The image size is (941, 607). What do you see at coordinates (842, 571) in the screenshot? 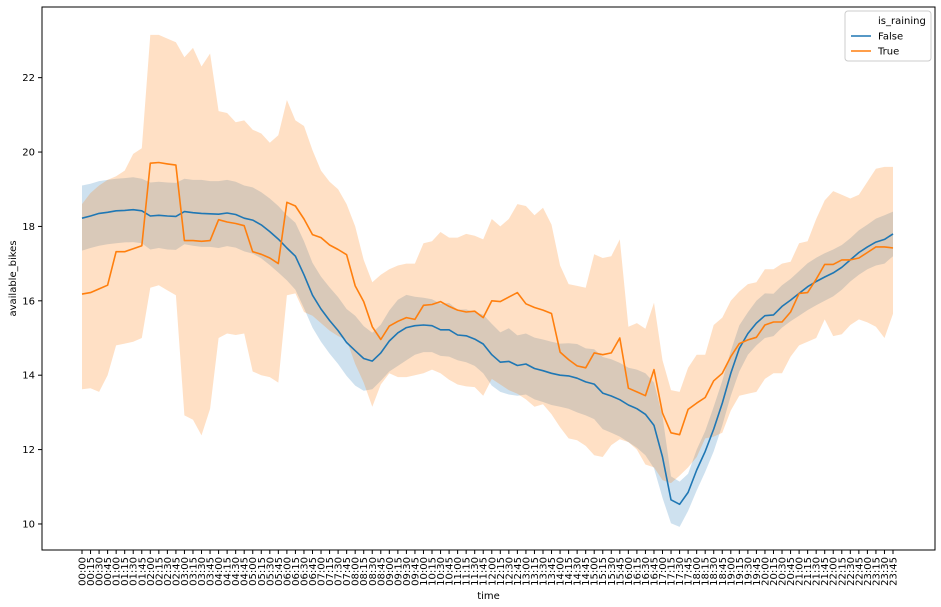
I see `x-tick-label: 22:15` at bounding box center [842, 571].